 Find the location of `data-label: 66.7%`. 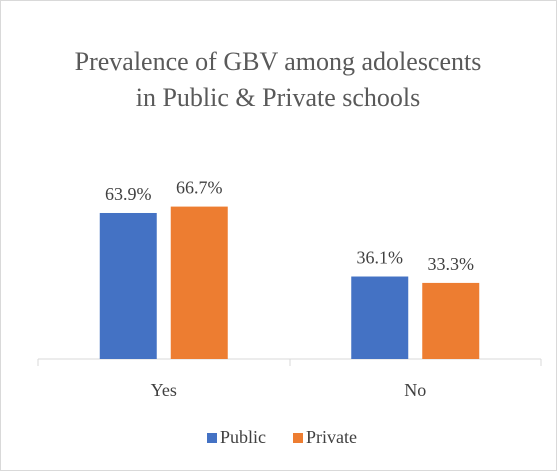

data-label: 66.7% is located at coordinates (199, 188).